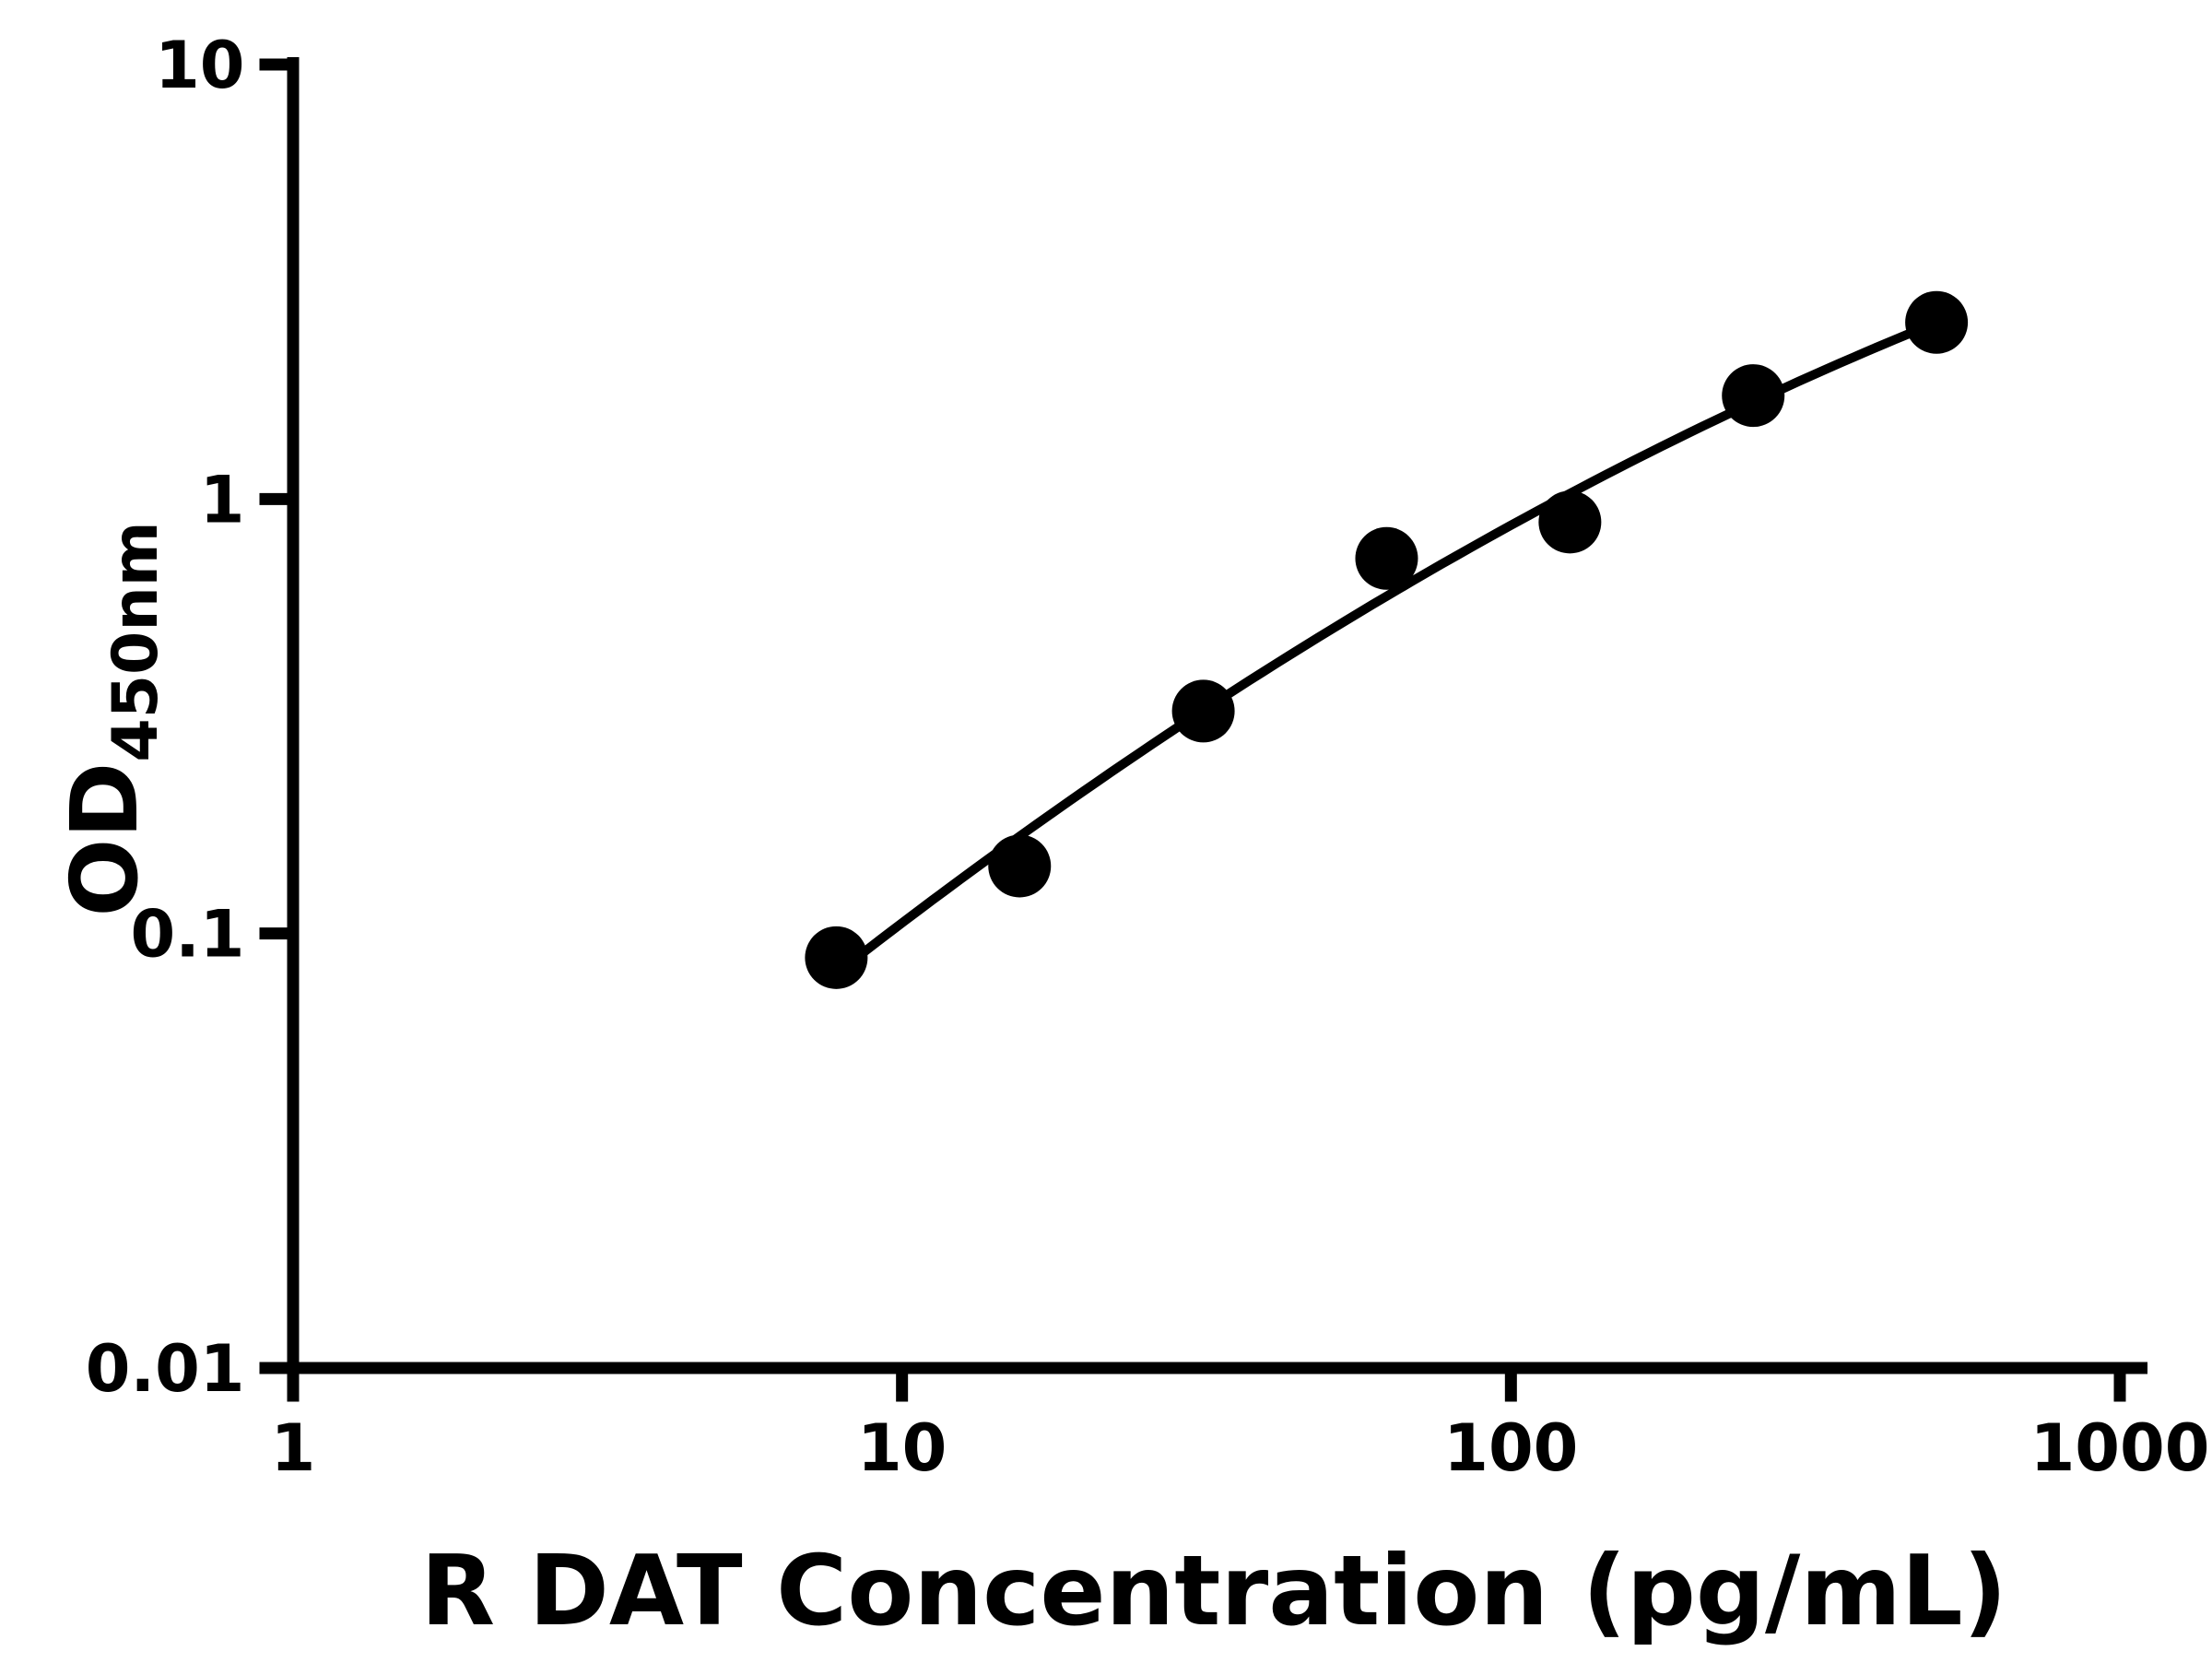 The width and height of the screenshot is (2212, 1663). I want to click on y-tick-label: 0.1, so click(187, 935).